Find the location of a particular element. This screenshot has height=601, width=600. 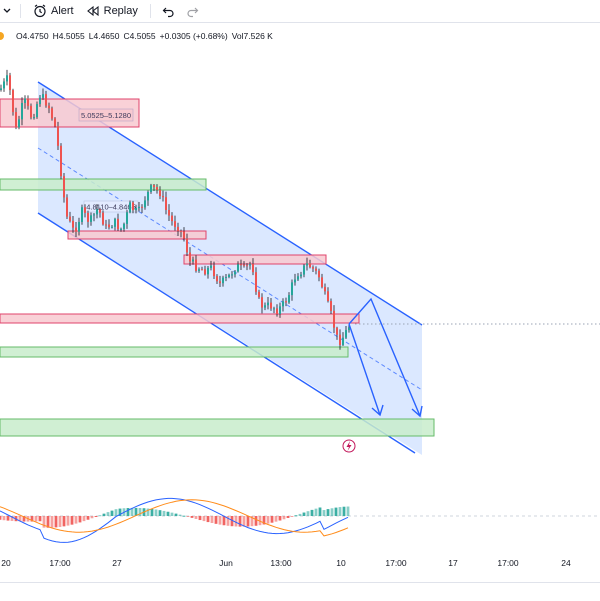

replay-rewind-icon is located at coordinates (93, 11).